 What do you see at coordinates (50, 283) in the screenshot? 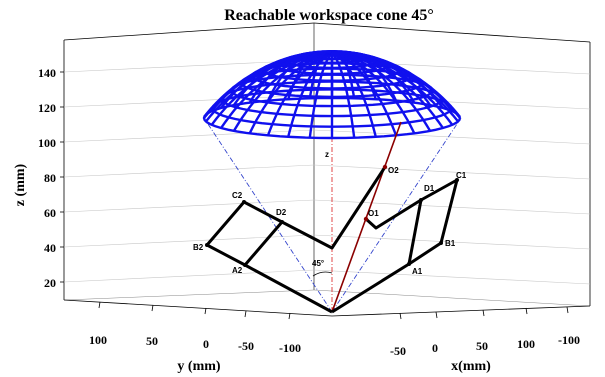
I see `z-tick-label: 20` at bounding box center [50, 283].